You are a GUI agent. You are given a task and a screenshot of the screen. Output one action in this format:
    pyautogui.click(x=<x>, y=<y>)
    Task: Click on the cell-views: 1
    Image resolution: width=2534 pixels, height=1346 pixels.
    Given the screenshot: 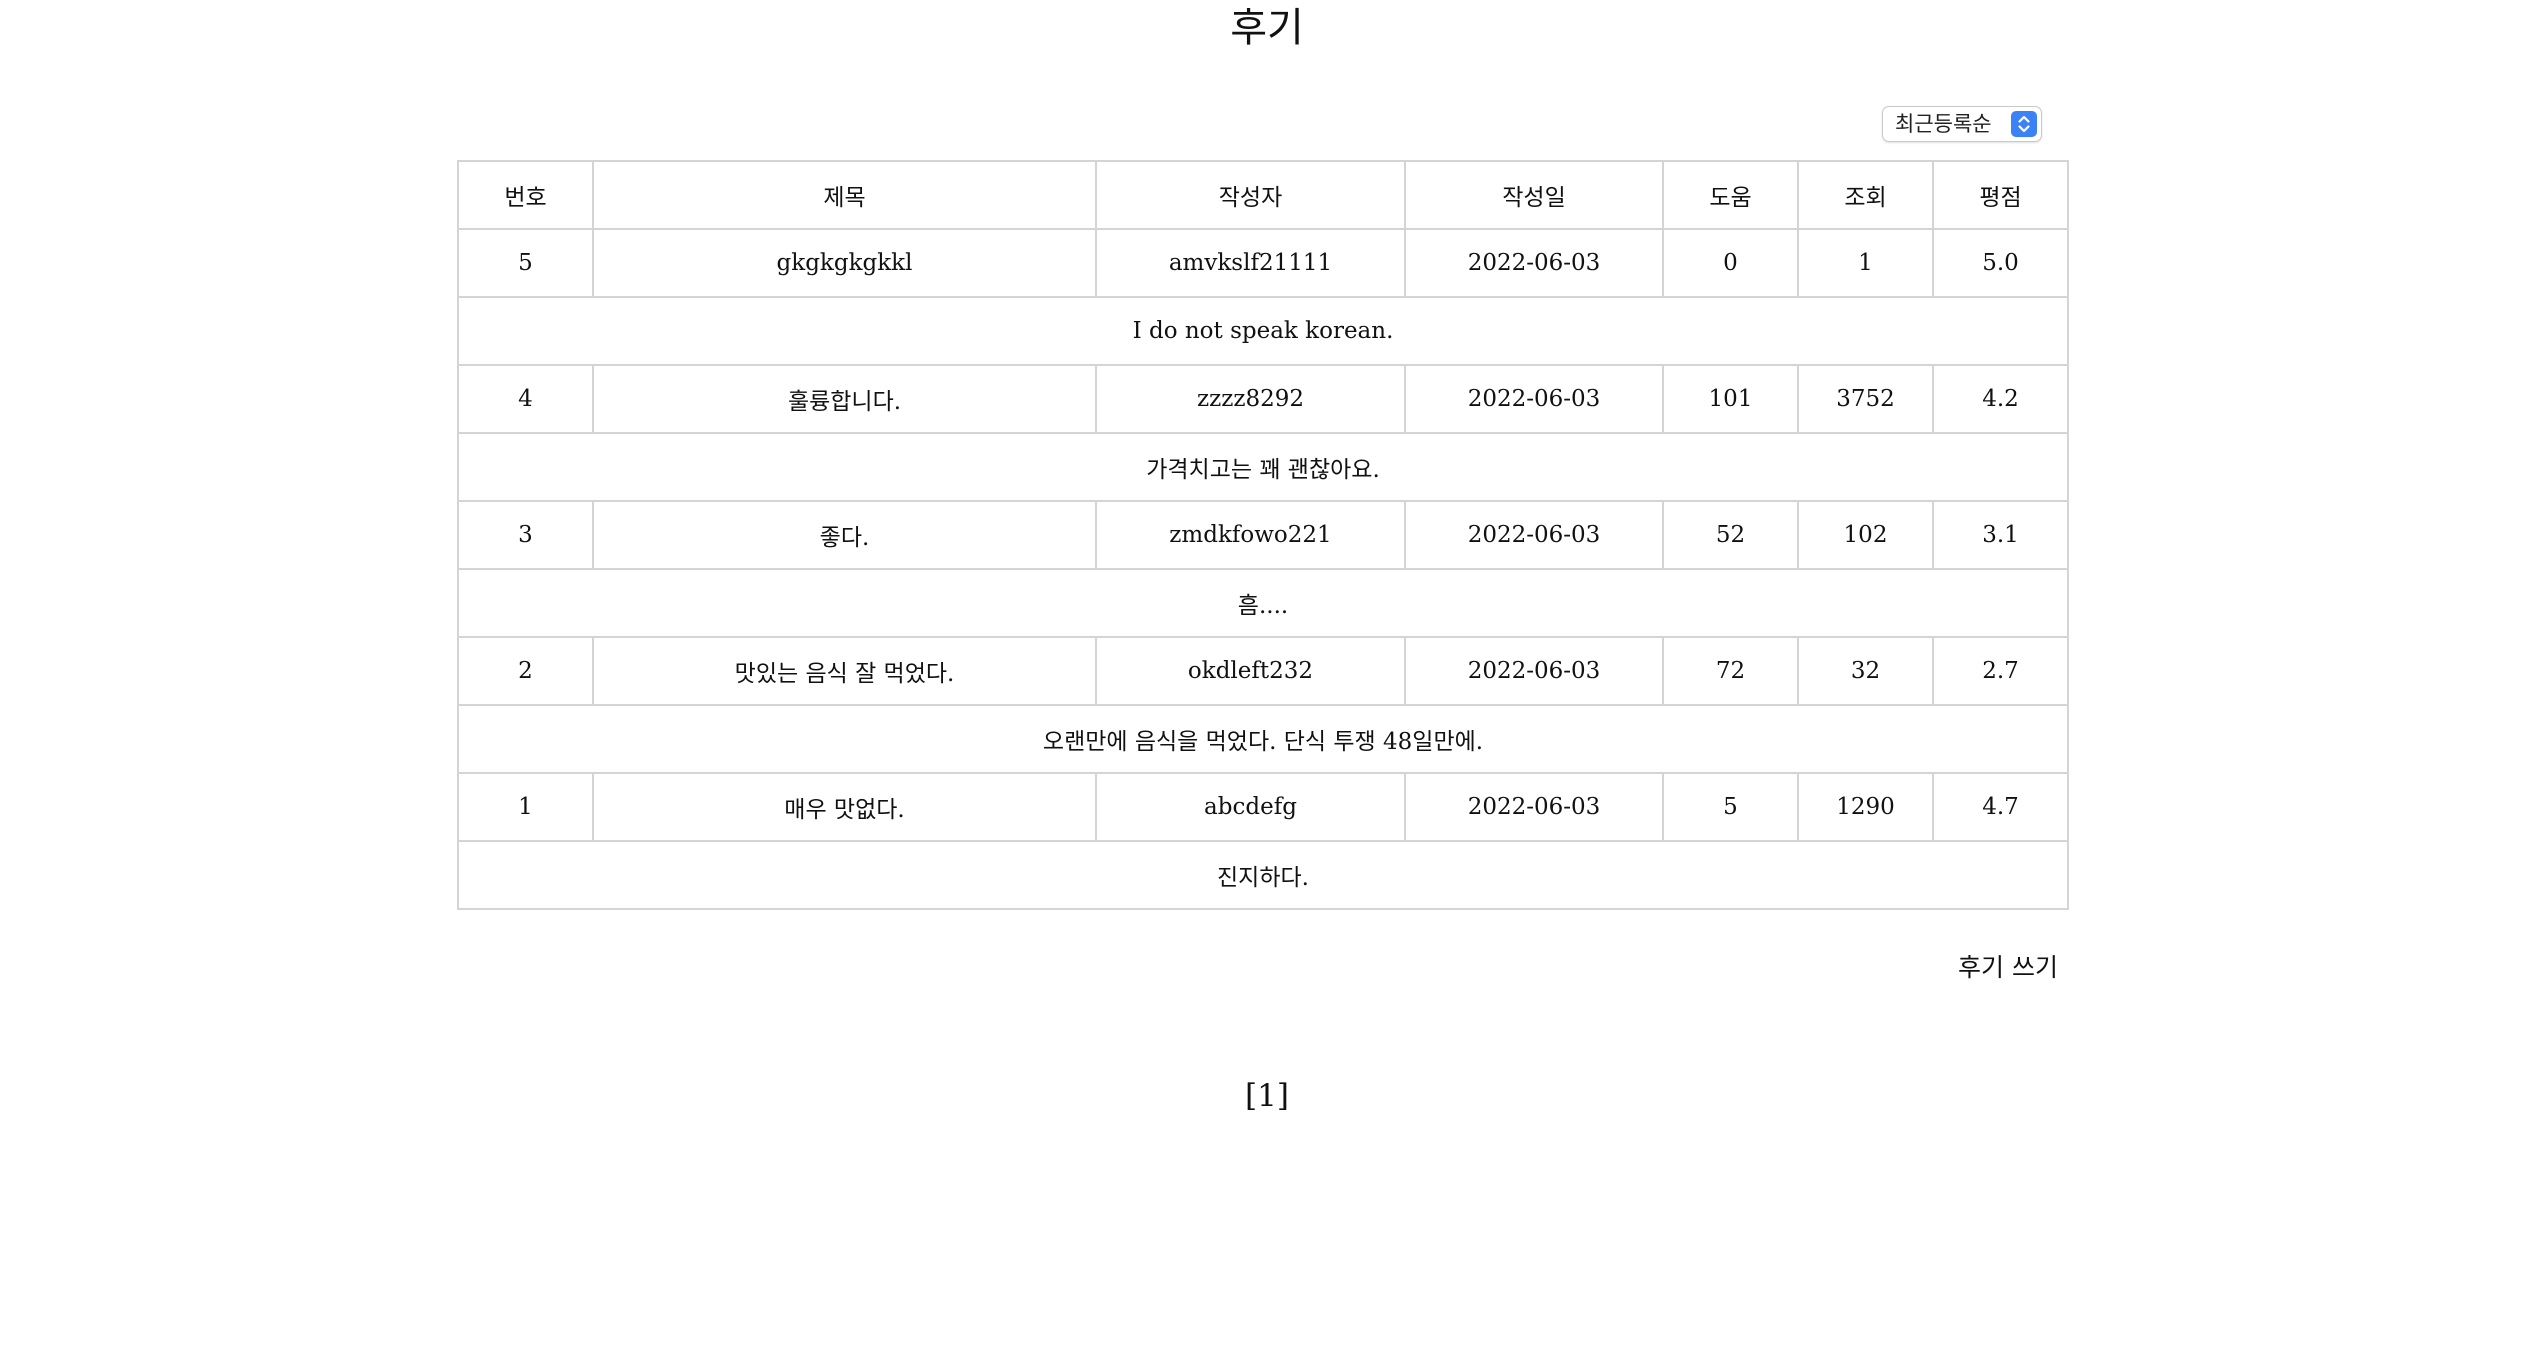 What is the action you would take?
    pyautogui.click(x=1865, y=263)
    